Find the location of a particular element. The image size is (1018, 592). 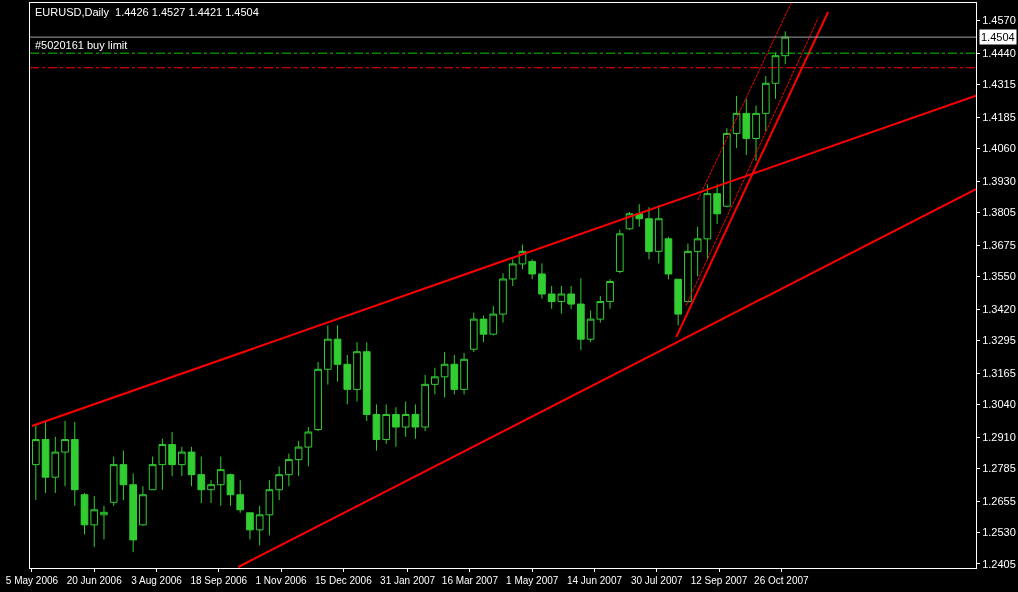

x-tick-label: 20 Jun 2006 is located at coordinates (94, 580).